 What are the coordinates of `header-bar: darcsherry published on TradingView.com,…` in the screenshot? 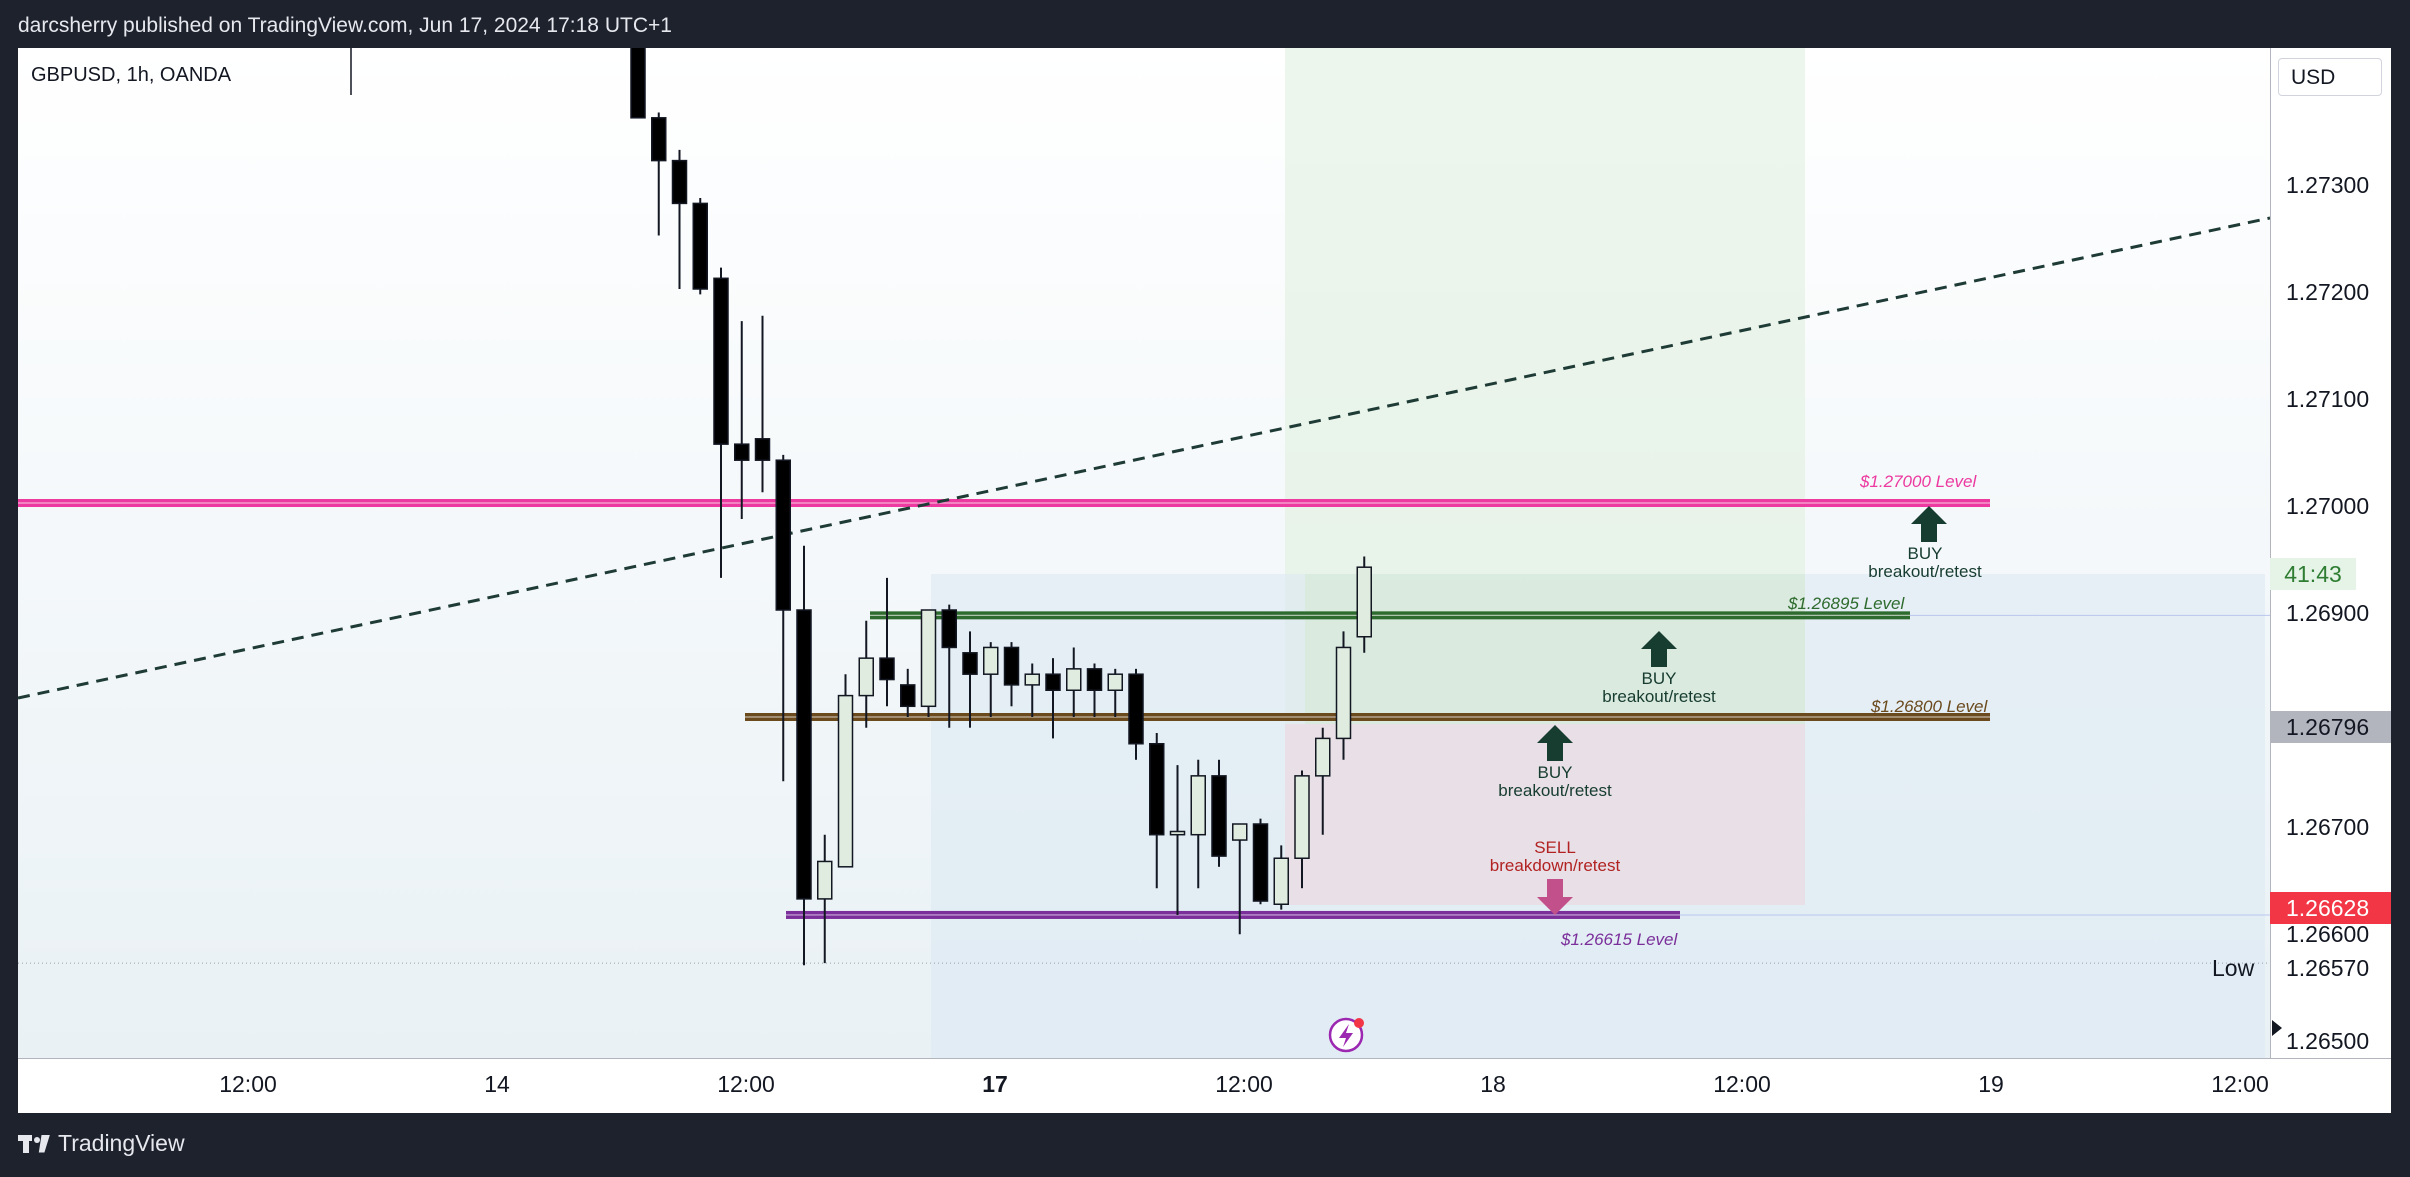 It's located at (1205, 24).